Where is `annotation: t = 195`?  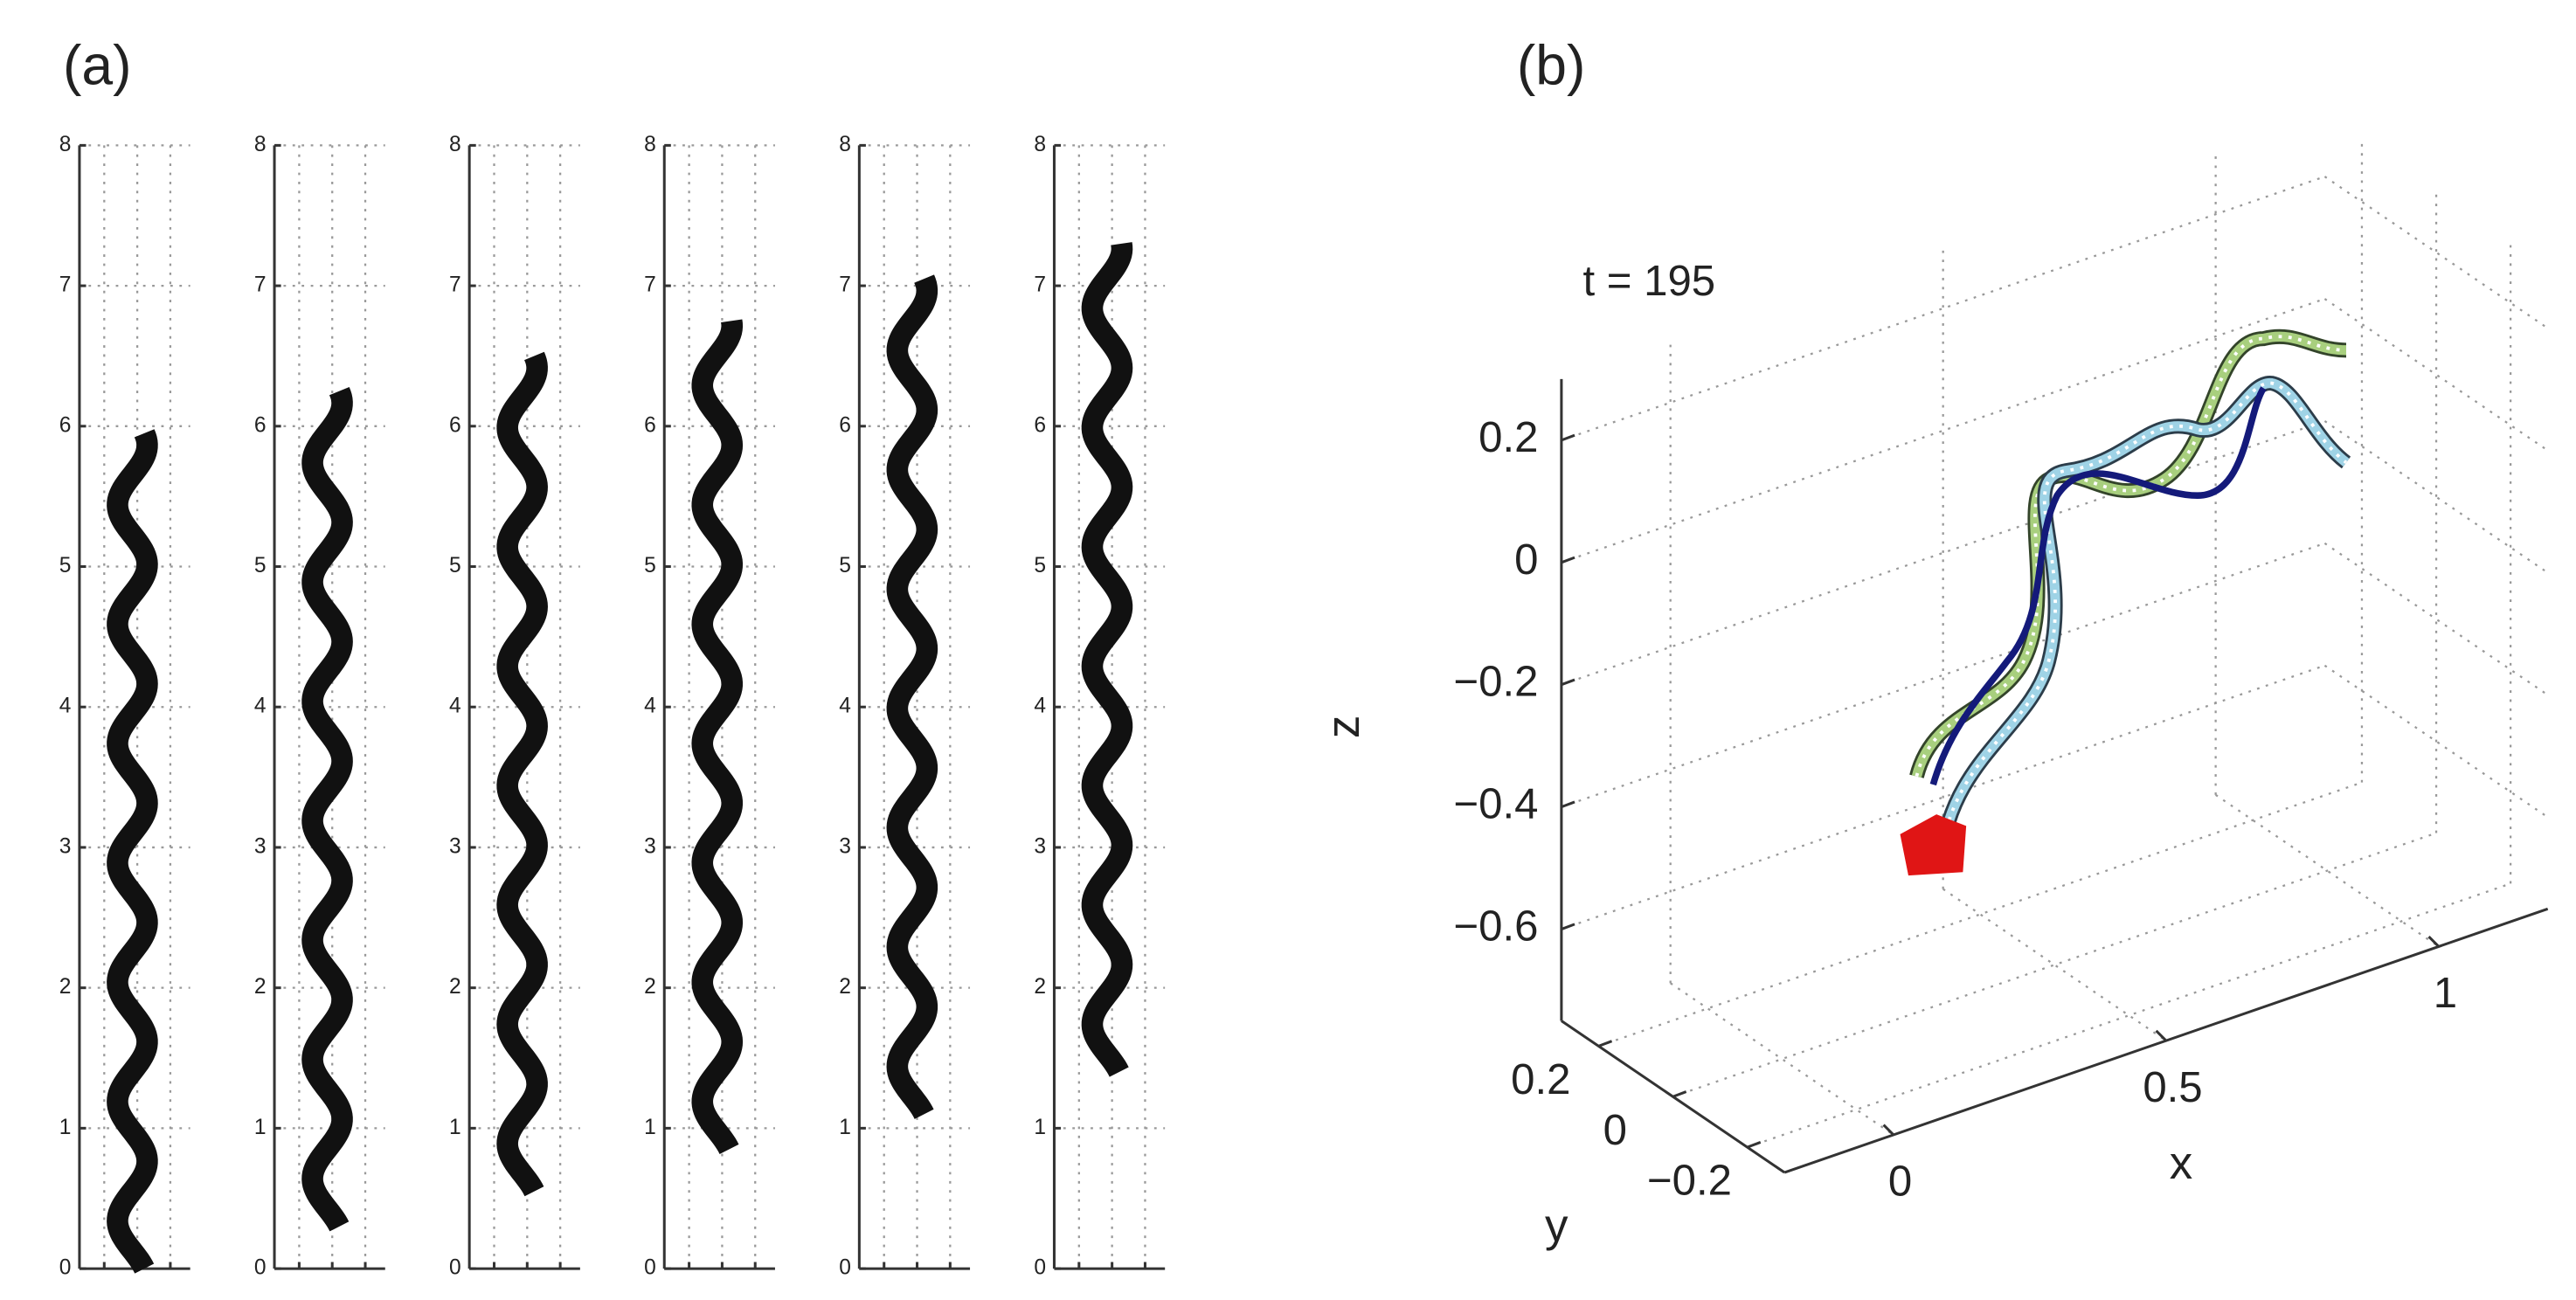 annotation: t = 195 is located at coordinates (1648, 281).